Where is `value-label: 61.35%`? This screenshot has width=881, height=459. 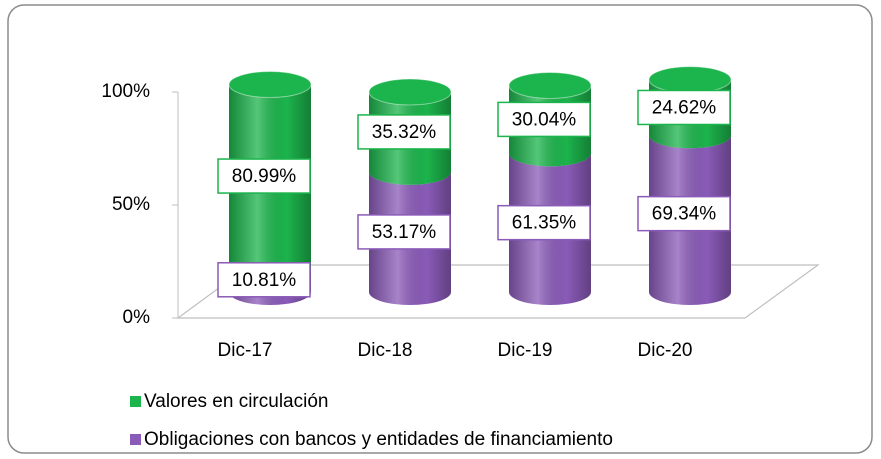 value-label: 61.35% is located at coordinates (544, 223).